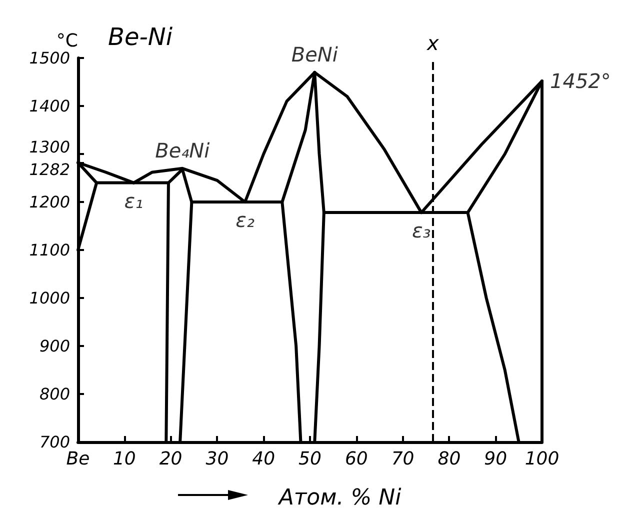 The width and height of the screenshot is (630, 530). I want to click on x-tick-label: 90, so click(496, 459).